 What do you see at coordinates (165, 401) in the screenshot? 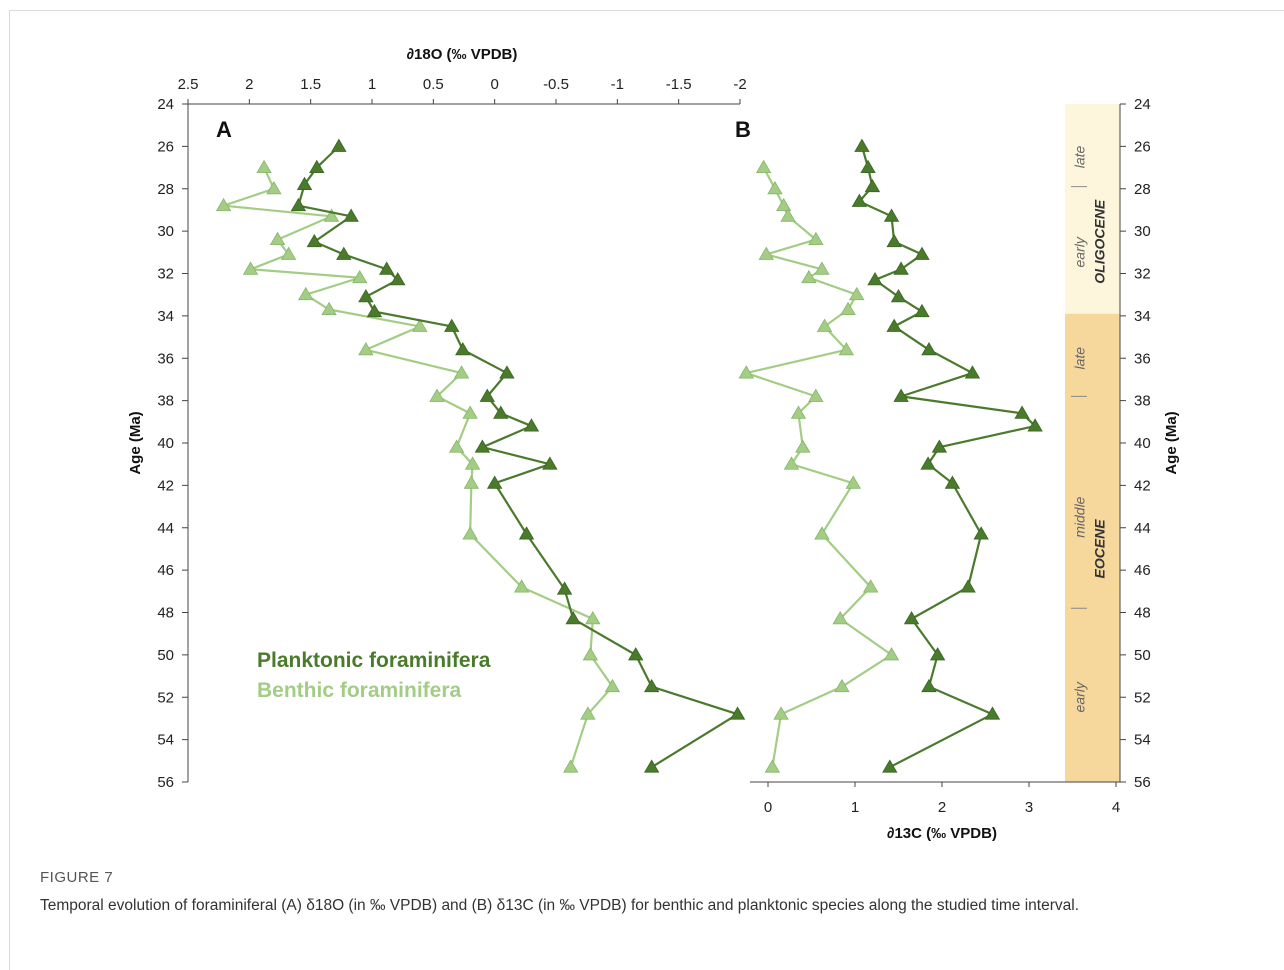
I see `y-tick-label-left: 38` at bounding box center [165, 401].